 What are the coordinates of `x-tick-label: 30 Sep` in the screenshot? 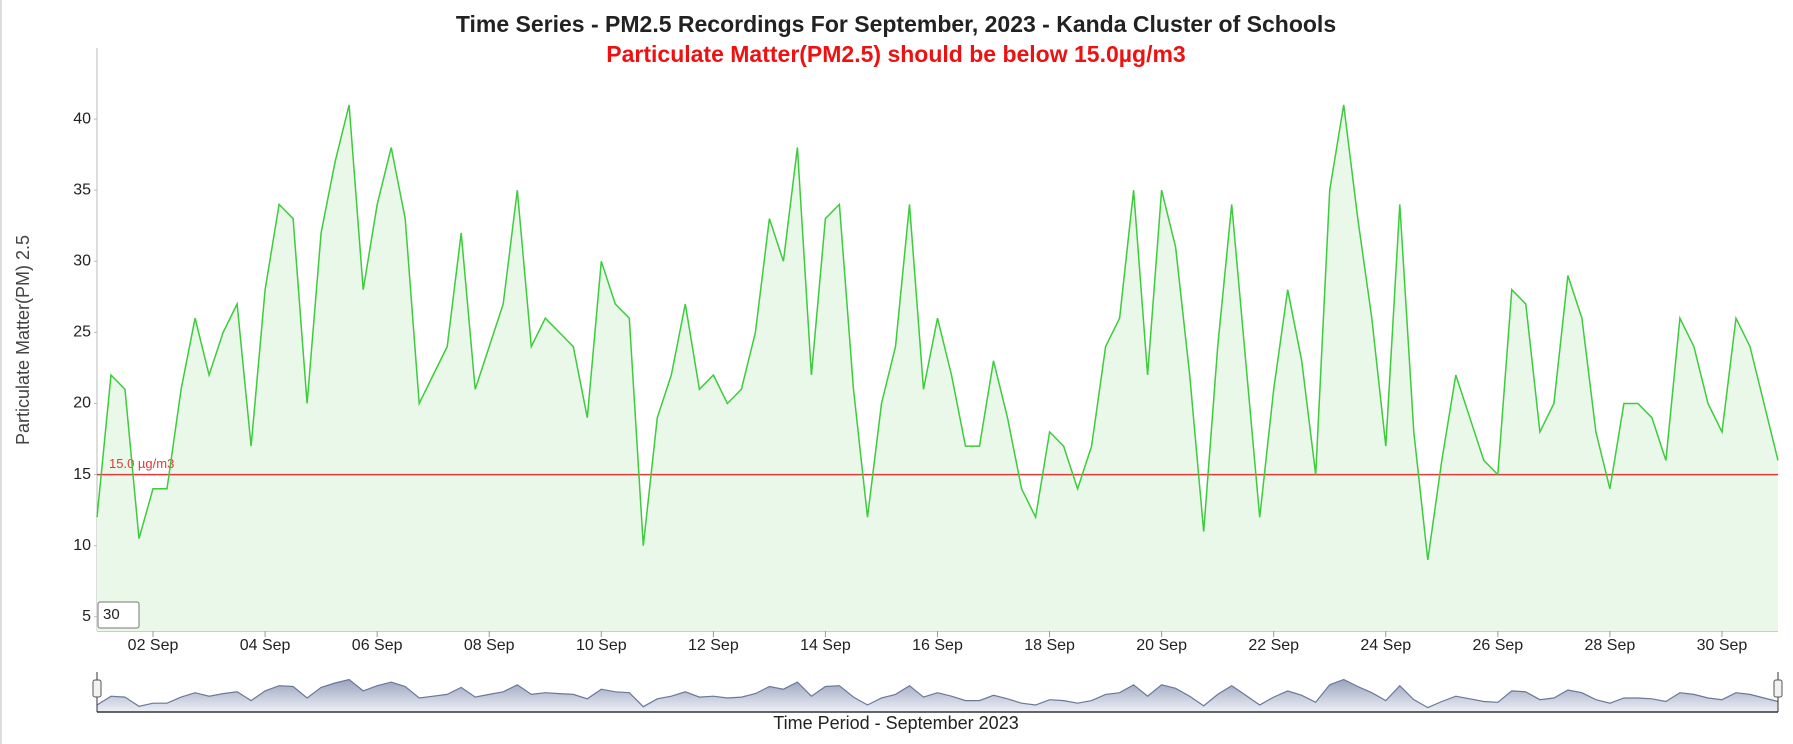 It's located at (1722, 645).